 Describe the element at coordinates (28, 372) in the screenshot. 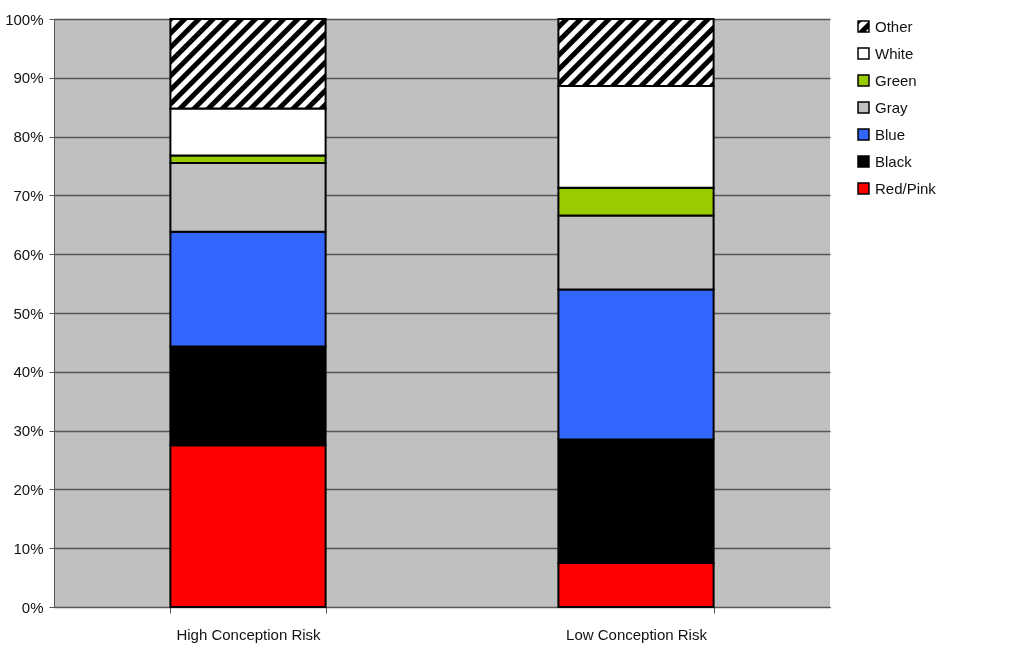

I see `y-tick-label: 40%` at that location.